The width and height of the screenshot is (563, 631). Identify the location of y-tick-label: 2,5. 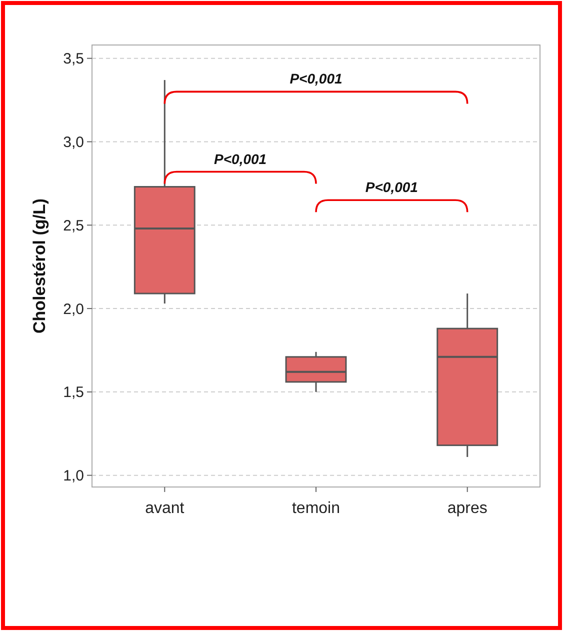
(73, 225).